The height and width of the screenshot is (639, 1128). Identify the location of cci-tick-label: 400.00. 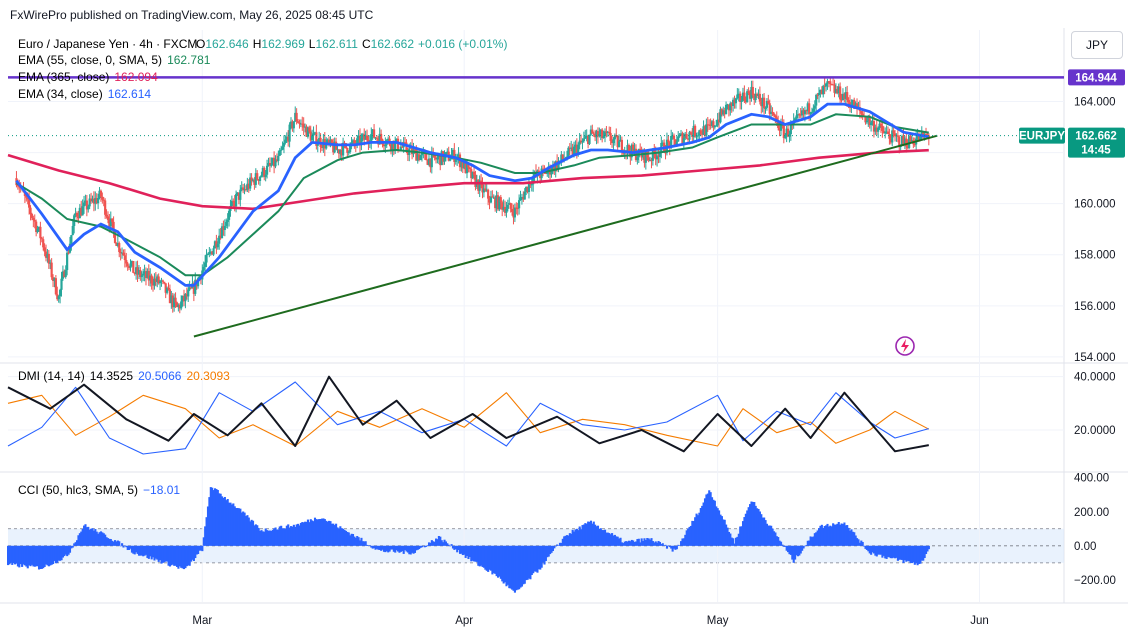
(1091, 479).